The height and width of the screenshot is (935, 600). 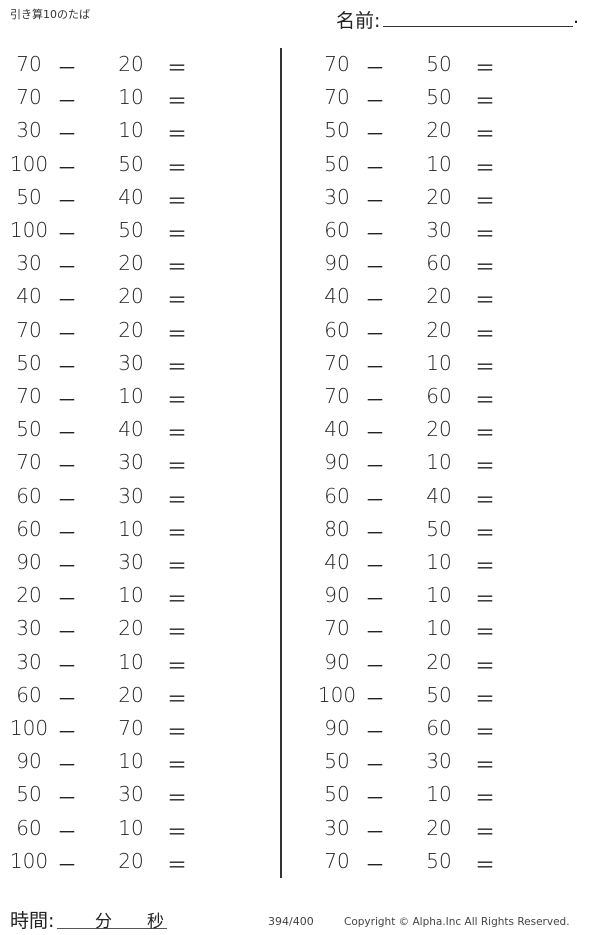 What do you see at coordinates (29, 728) in the screenshot?
I see `minuend: 100` at bounding box center [29, 728].